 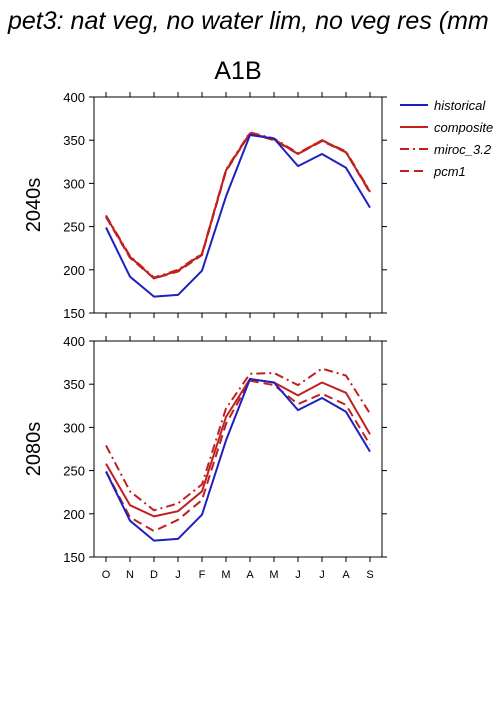 What do you see at coordinates (237, 71) in the screenshot?
I see `chart-subtitle: A1B` at bounding box center [237, 71].